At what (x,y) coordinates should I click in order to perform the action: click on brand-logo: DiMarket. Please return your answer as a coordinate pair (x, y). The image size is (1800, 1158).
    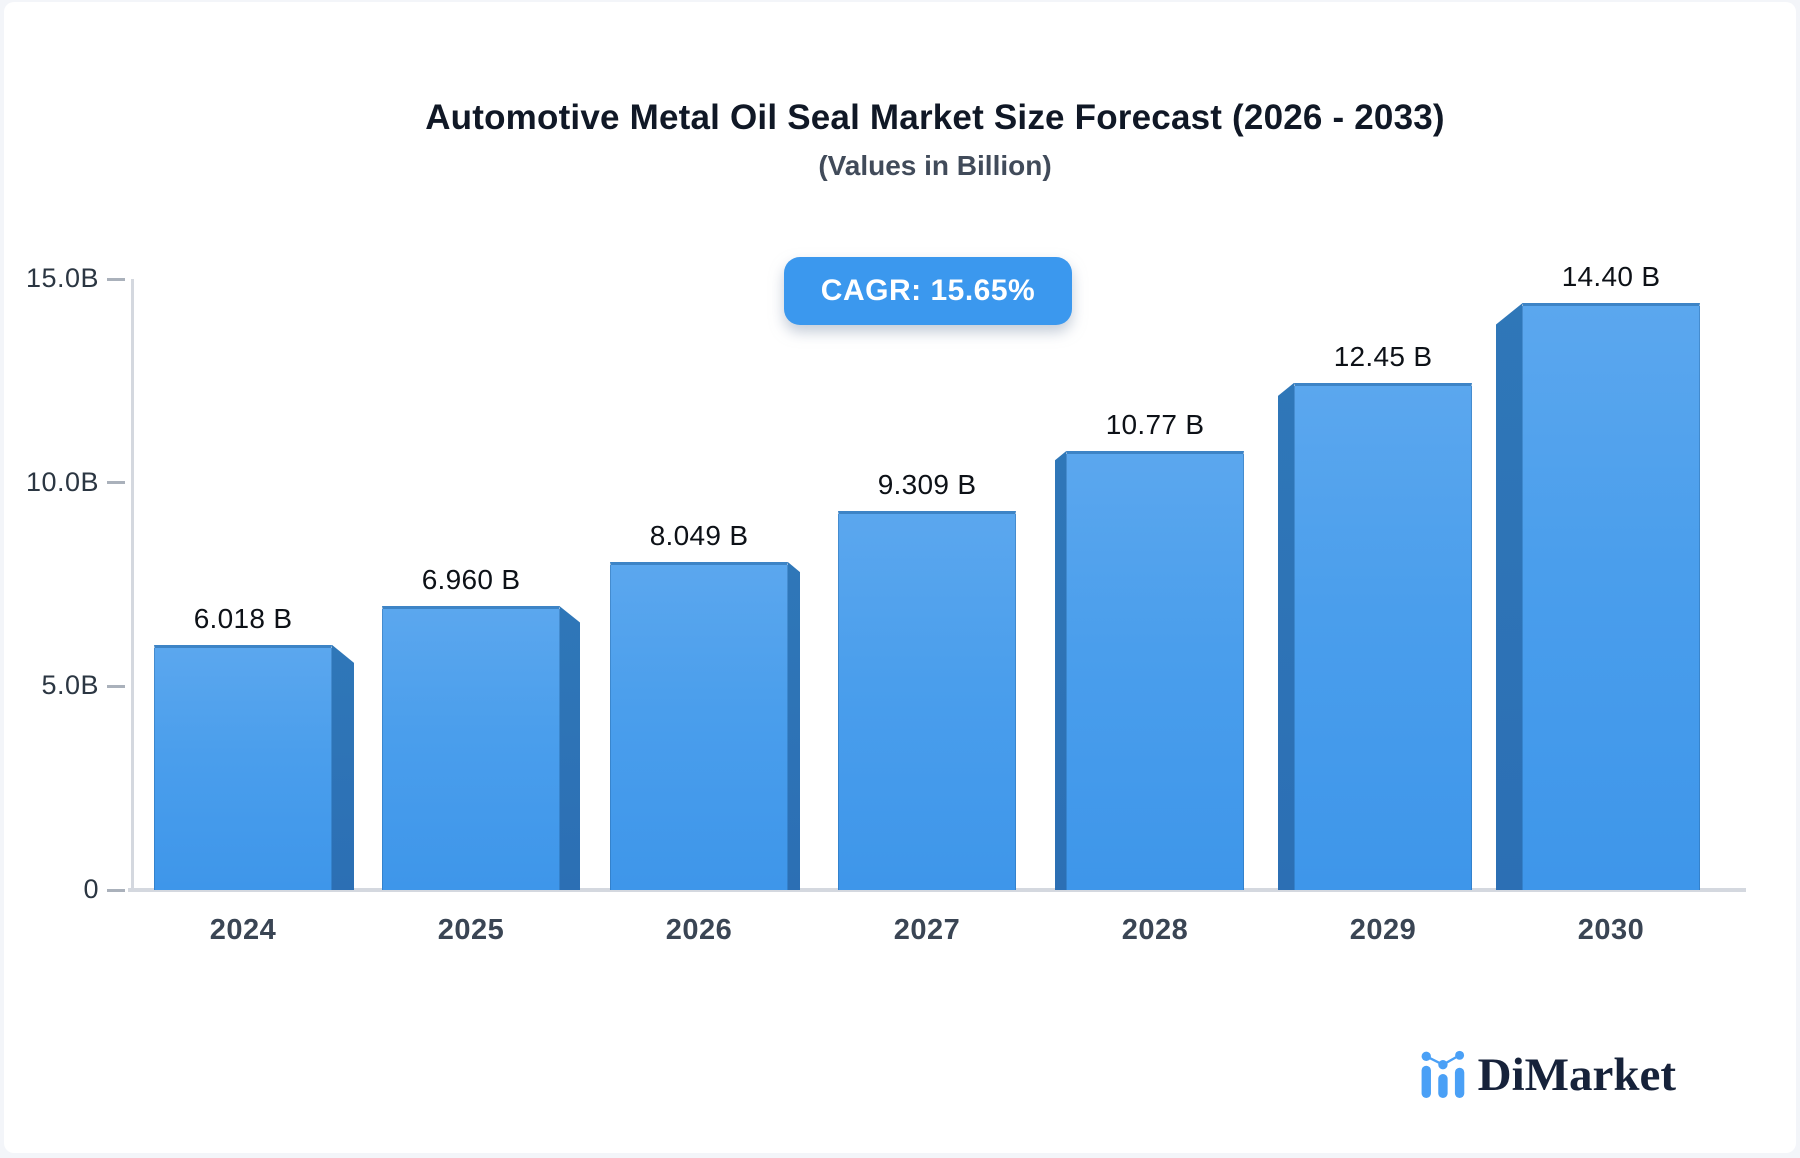
    Looking at the image, I should click on (1548, 1075).